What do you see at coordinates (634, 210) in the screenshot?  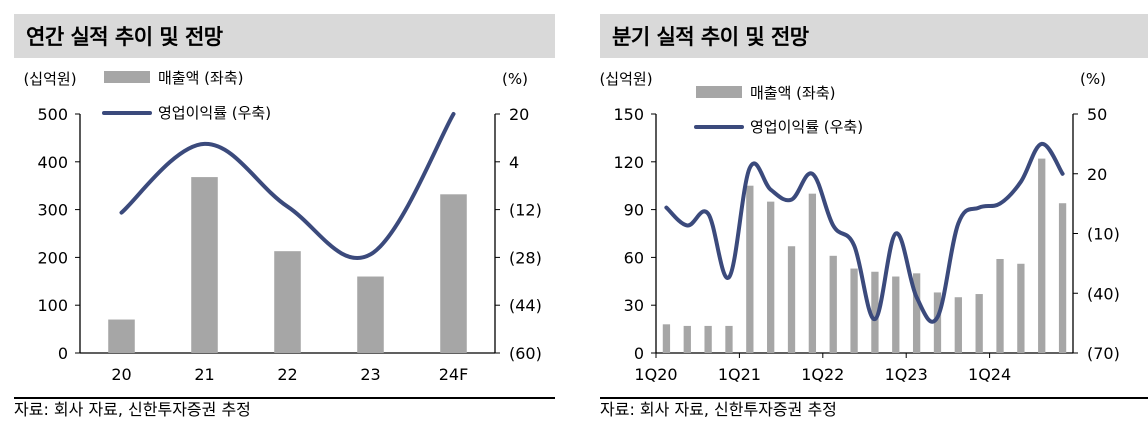 I see `left-tick-label: 90` at bounding box center [634, 210].